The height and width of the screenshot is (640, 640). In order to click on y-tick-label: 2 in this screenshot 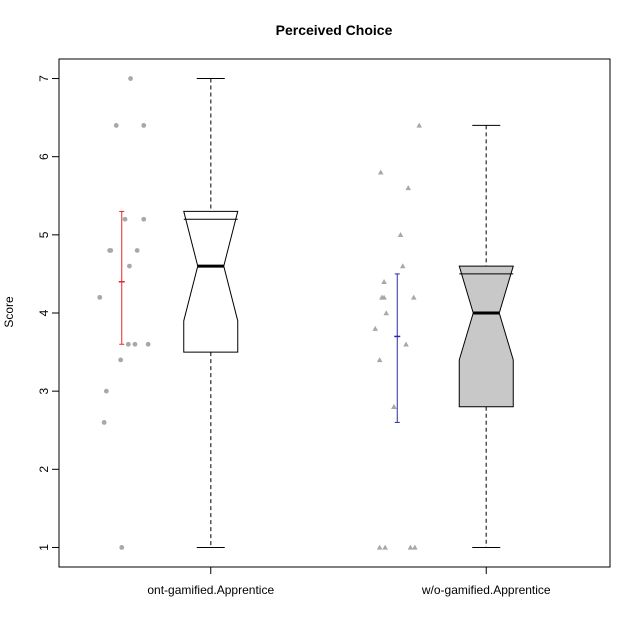, I will do `click(44, 469)`.